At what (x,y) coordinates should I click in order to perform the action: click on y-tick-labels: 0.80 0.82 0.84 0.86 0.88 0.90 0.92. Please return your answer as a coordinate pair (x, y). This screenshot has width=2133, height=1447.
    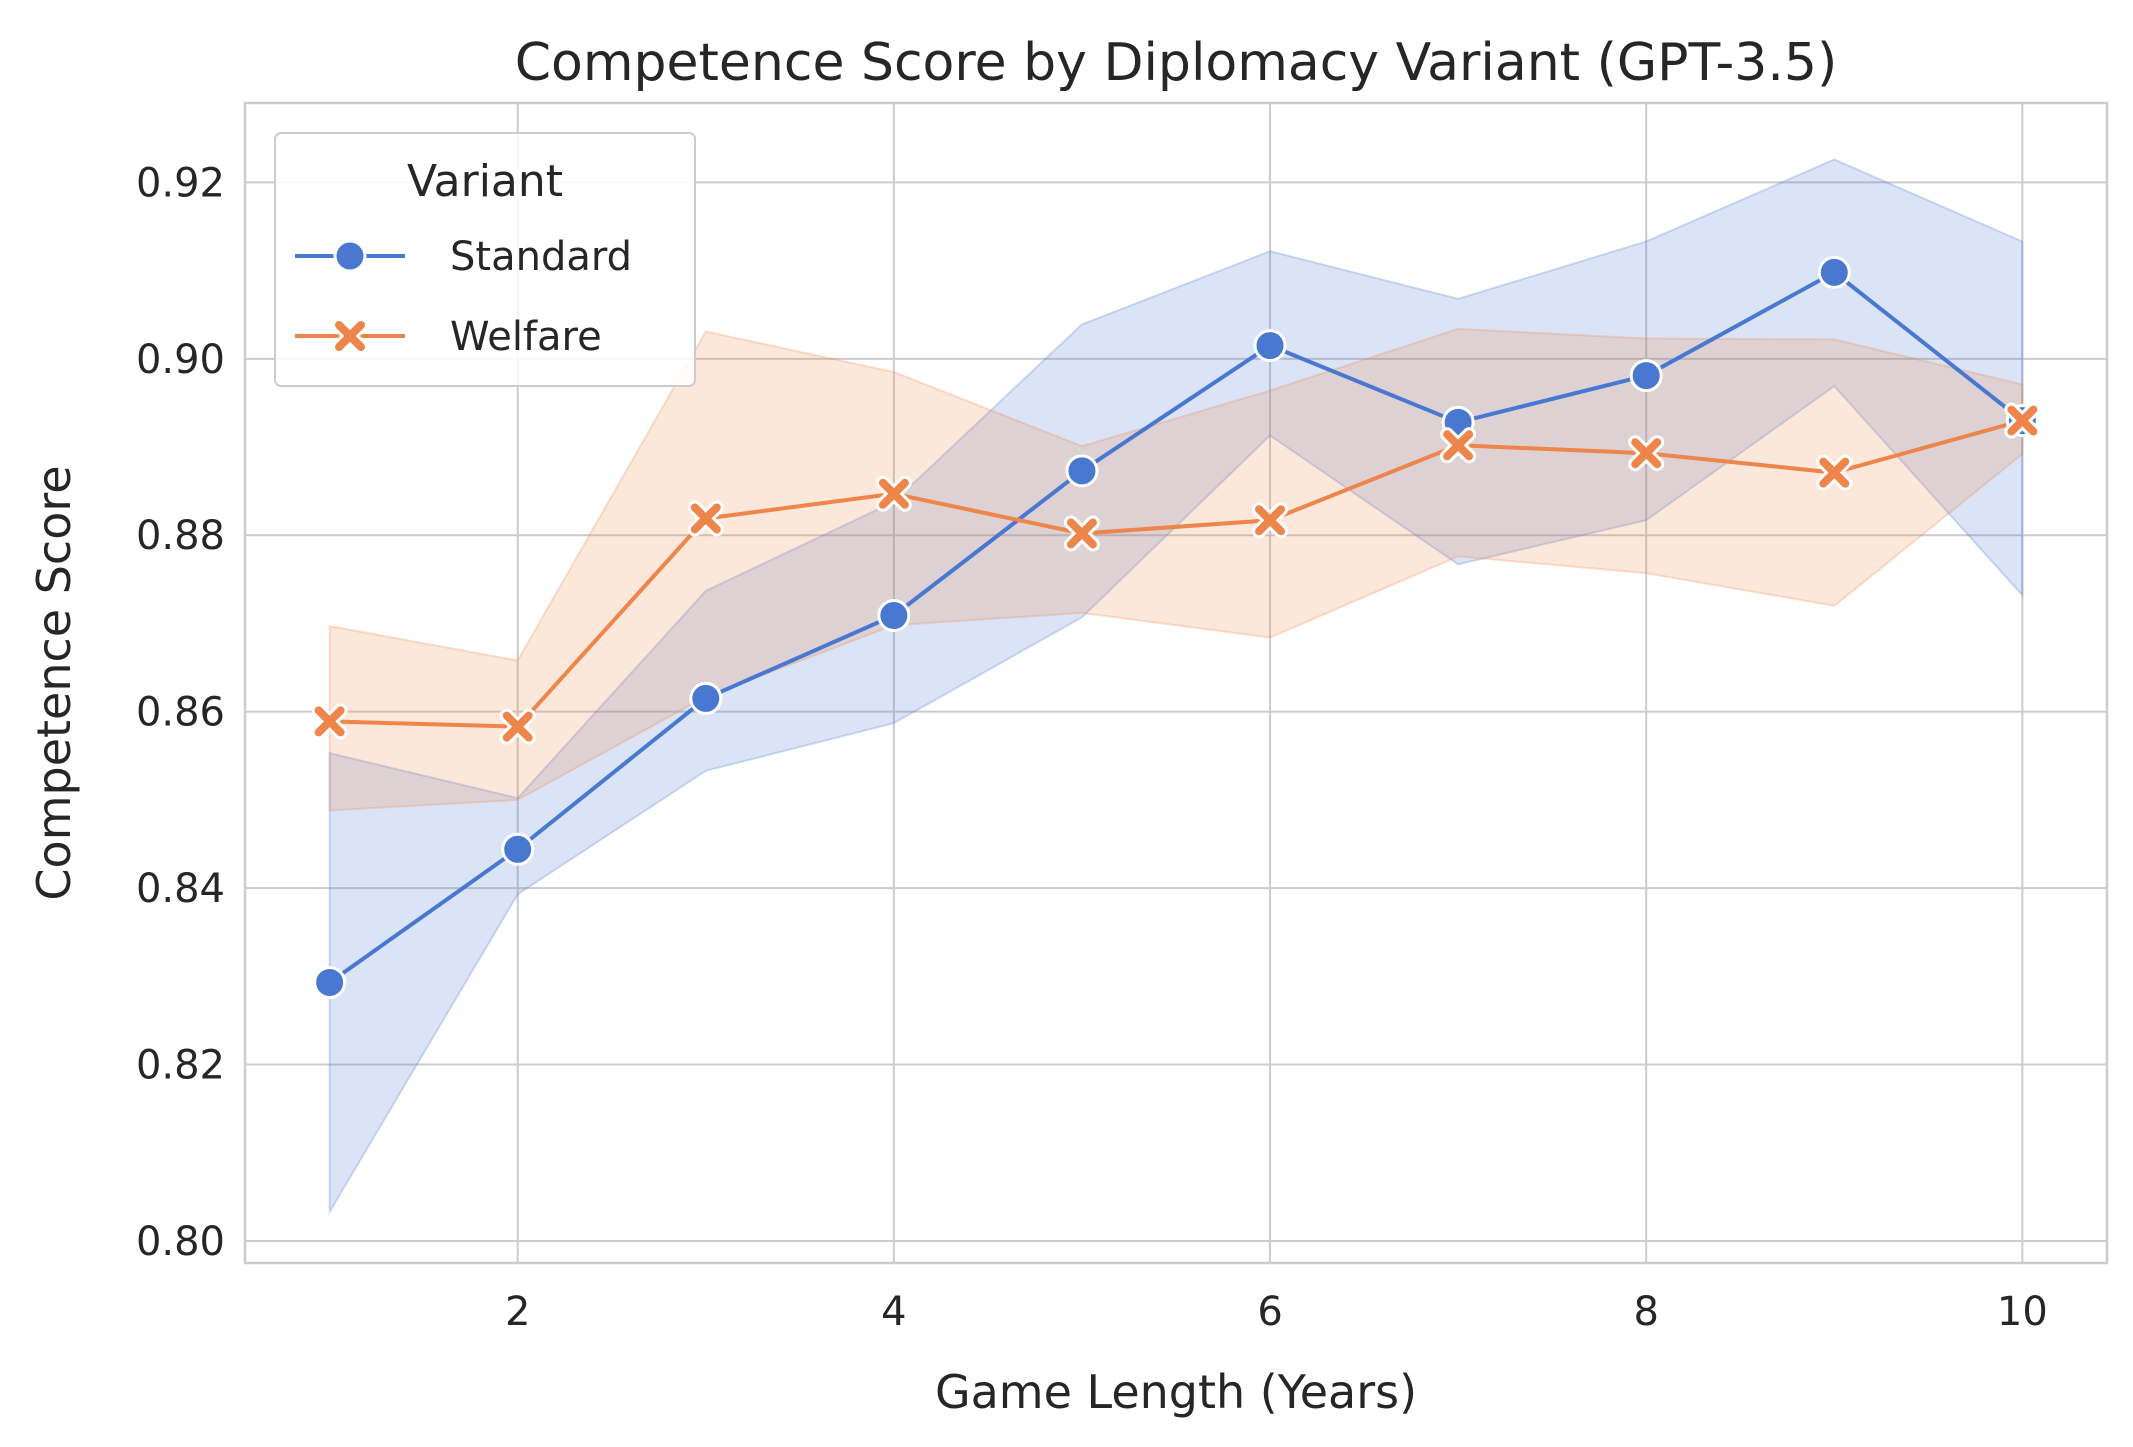
    Looking at the image, I should click on (180, 712).